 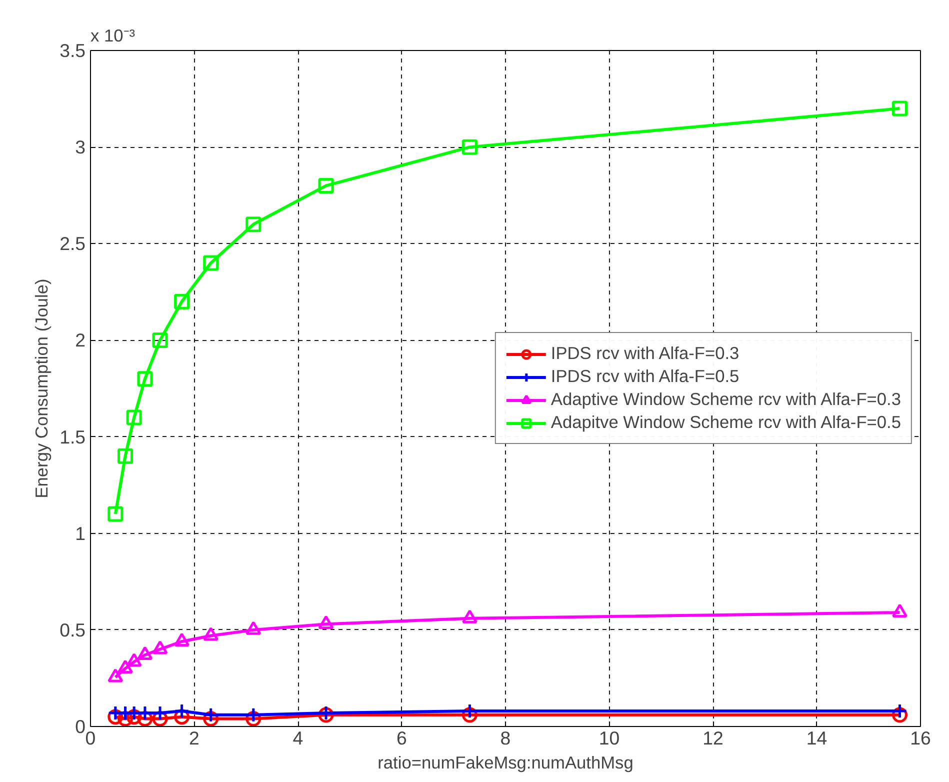 What do you see at coordinates (725, 399) in the screenshot?
I see `legend-label: Adaptive Window Scheme rcv with Alfa-F=0.3` at bounding box center [725, 399].